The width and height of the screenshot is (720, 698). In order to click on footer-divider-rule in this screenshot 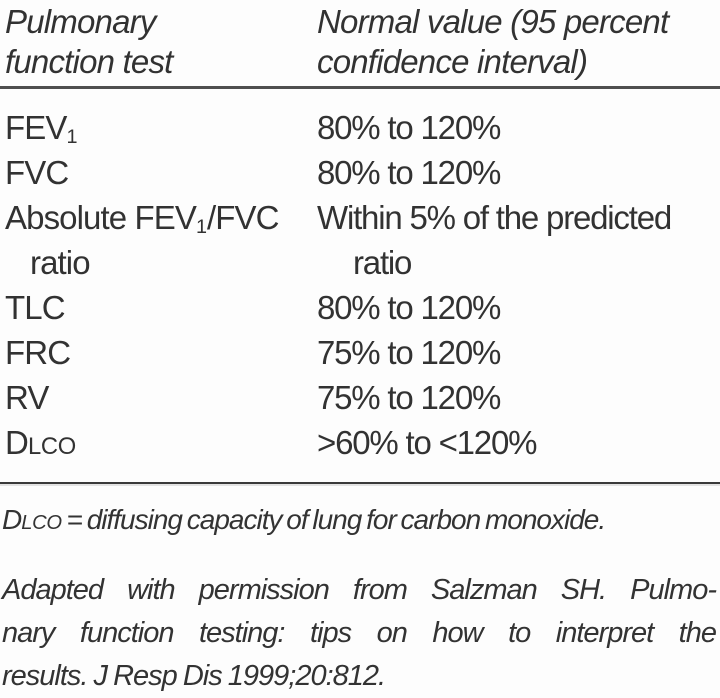, I will do `click(360, 483)`.